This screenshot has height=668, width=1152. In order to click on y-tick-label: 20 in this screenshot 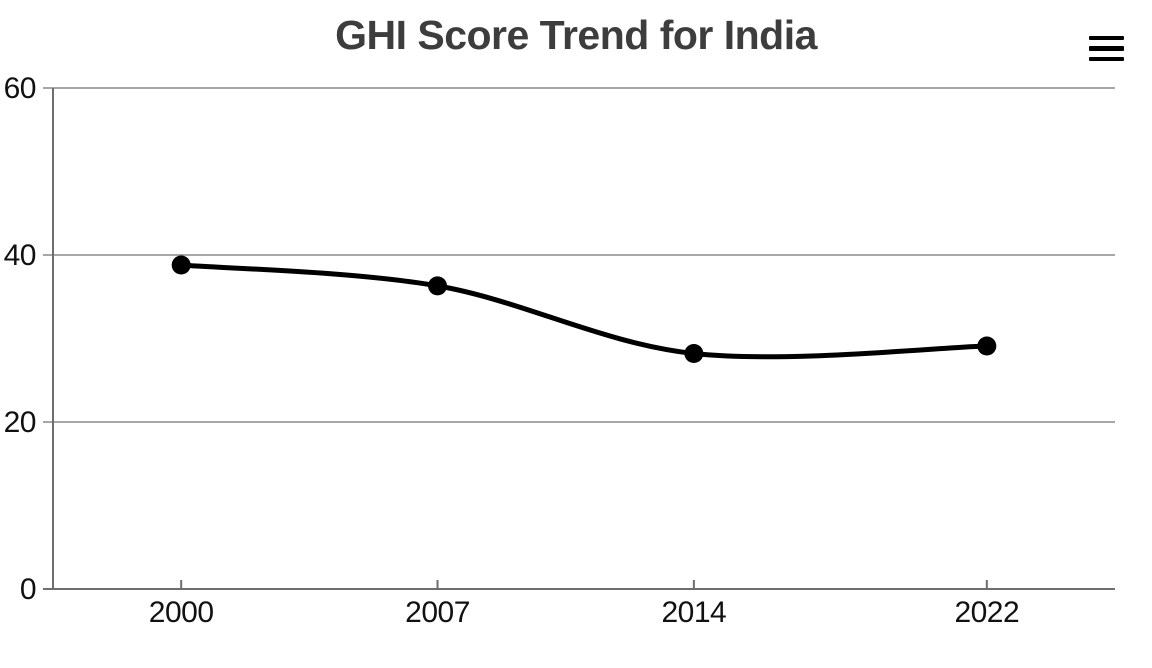, I will do `click(20, 422)`.